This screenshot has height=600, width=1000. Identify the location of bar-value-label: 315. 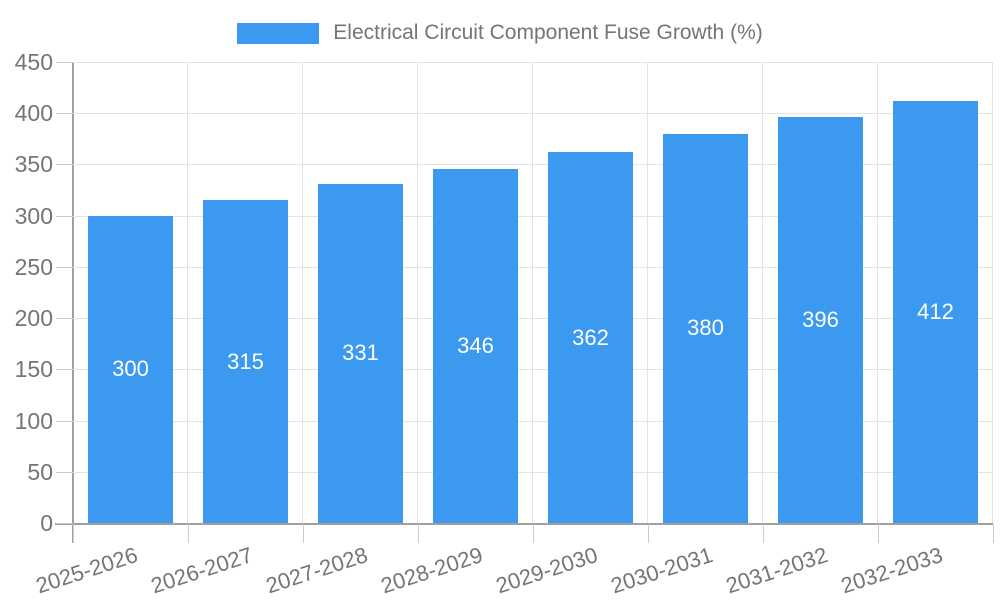
(245, 361).